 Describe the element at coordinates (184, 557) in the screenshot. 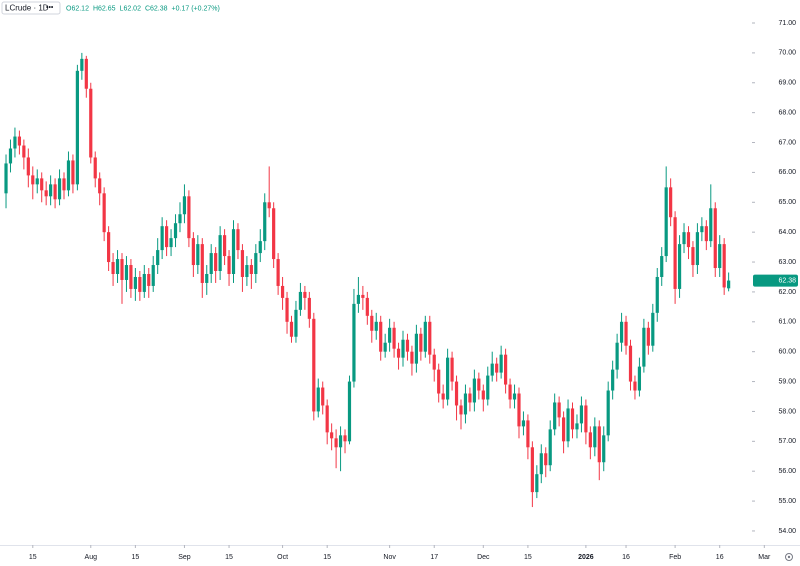

I see `x-tick-label: Sep` at that location.